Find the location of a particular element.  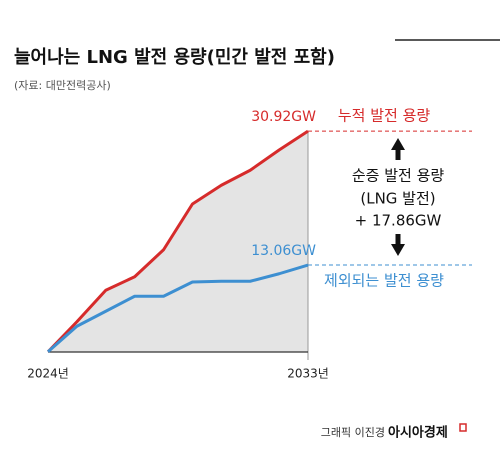

credit: 그래픽 이진경 is located at coordinates (353, 432).